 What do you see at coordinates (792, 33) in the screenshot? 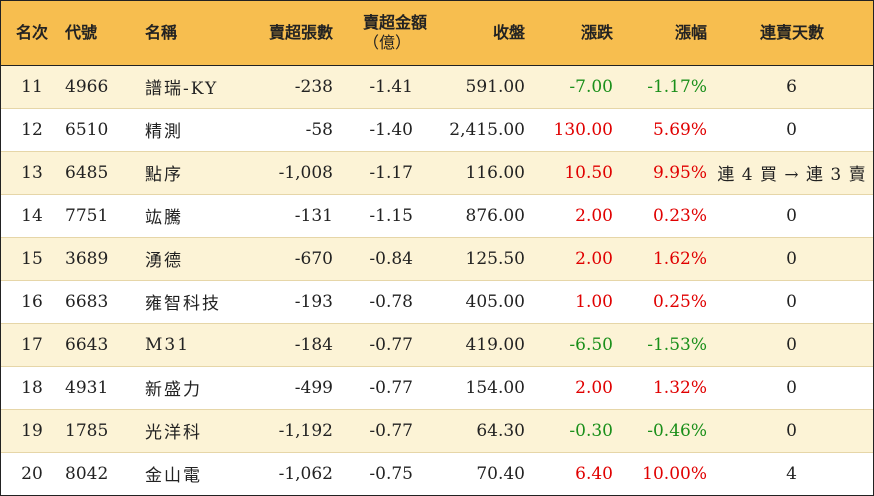
I see `header-streak: 連賣天數` at bounding box center [792, 33].